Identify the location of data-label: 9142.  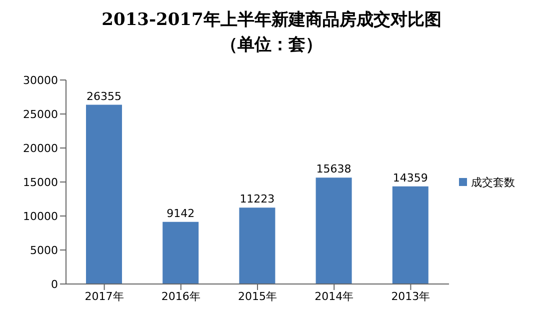
(180, 213).